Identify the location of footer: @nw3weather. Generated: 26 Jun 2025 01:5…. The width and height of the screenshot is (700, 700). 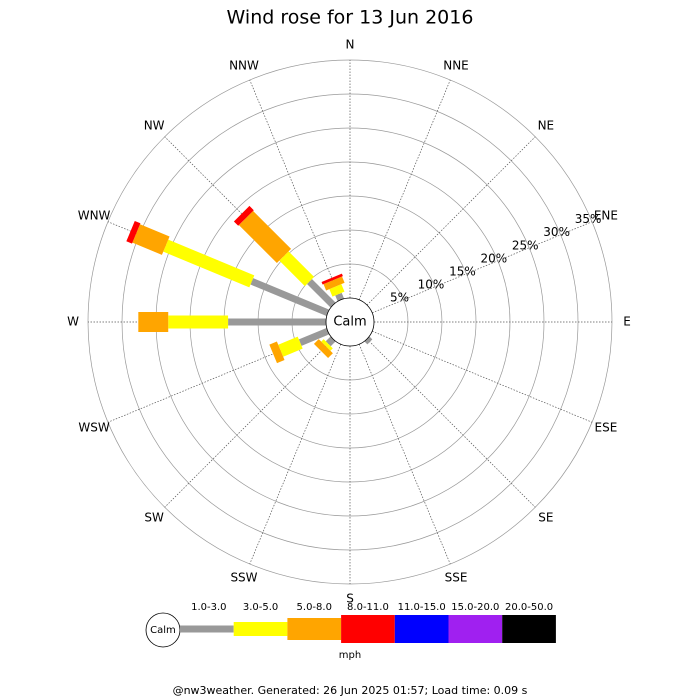
(350, 690).